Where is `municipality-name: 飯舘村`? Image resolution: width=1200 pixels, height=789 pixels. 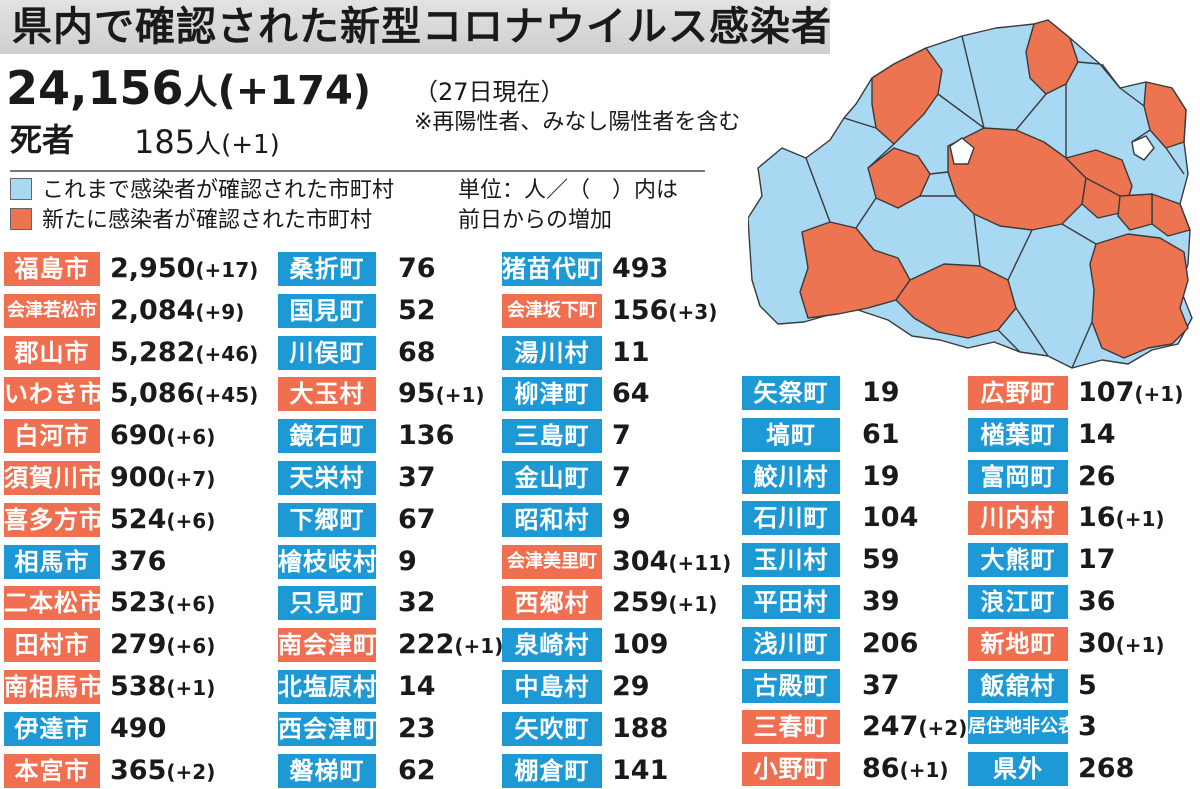
municipality-name: 飯舘村 is located at coordinates (1018, 685).